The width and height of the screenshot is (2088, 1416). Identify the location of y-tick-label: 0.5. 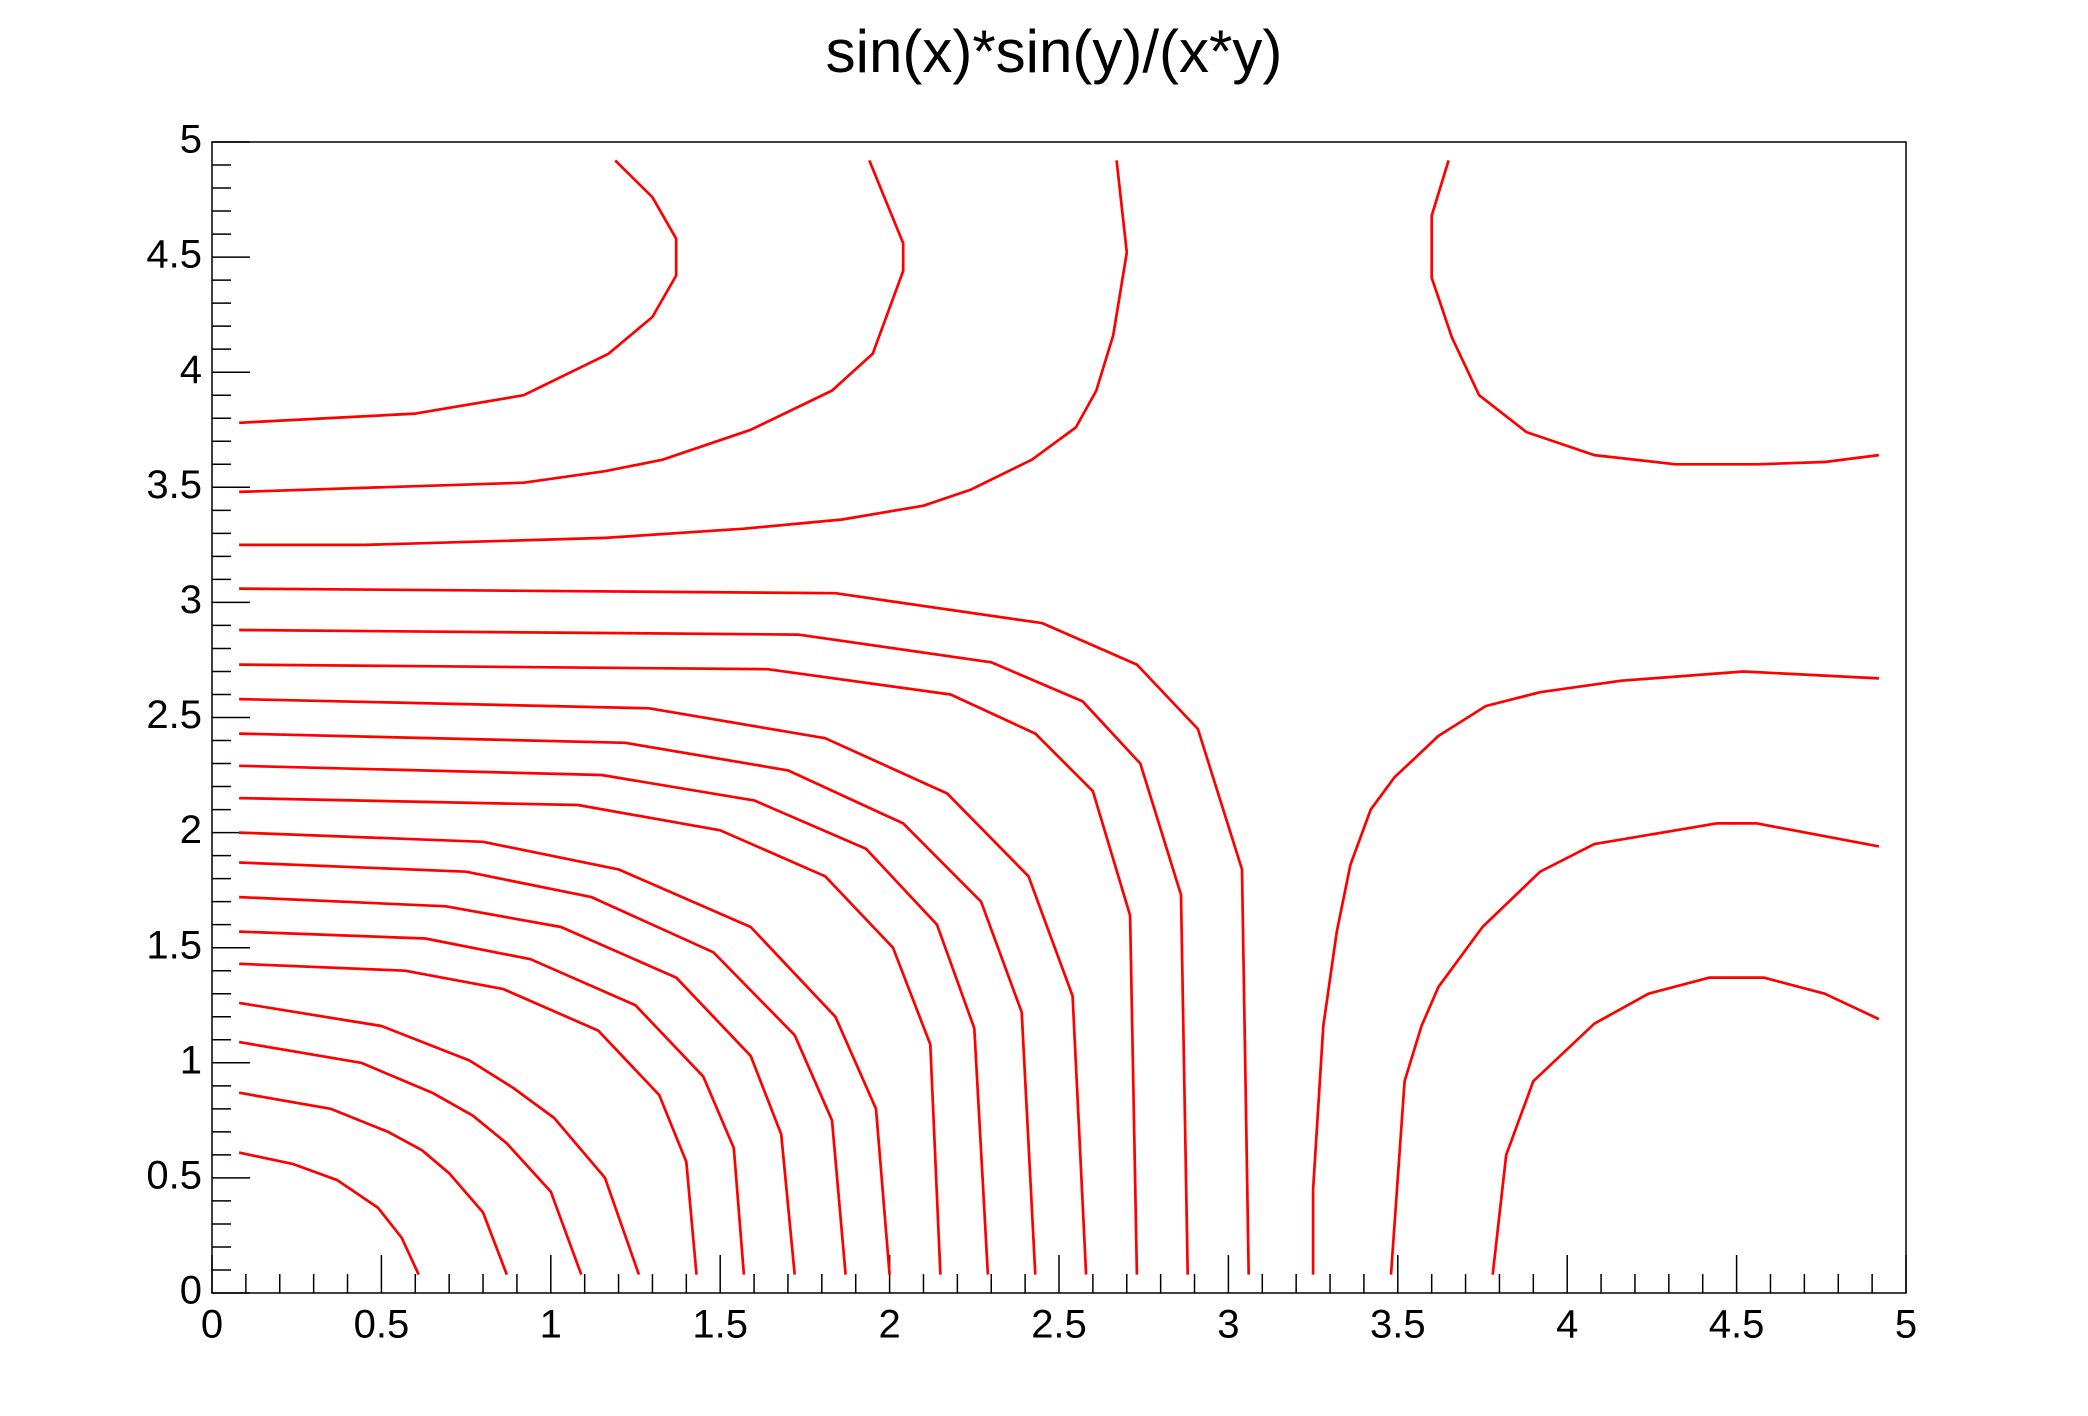
(174, 1175).